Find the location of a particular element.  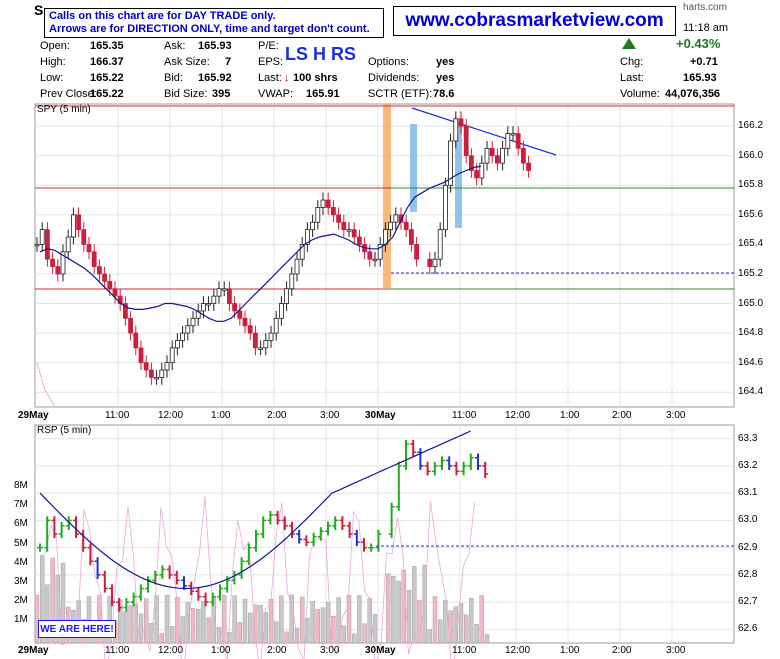

rsp-x-tick: 1:00 is located at coordinates (221, 650).